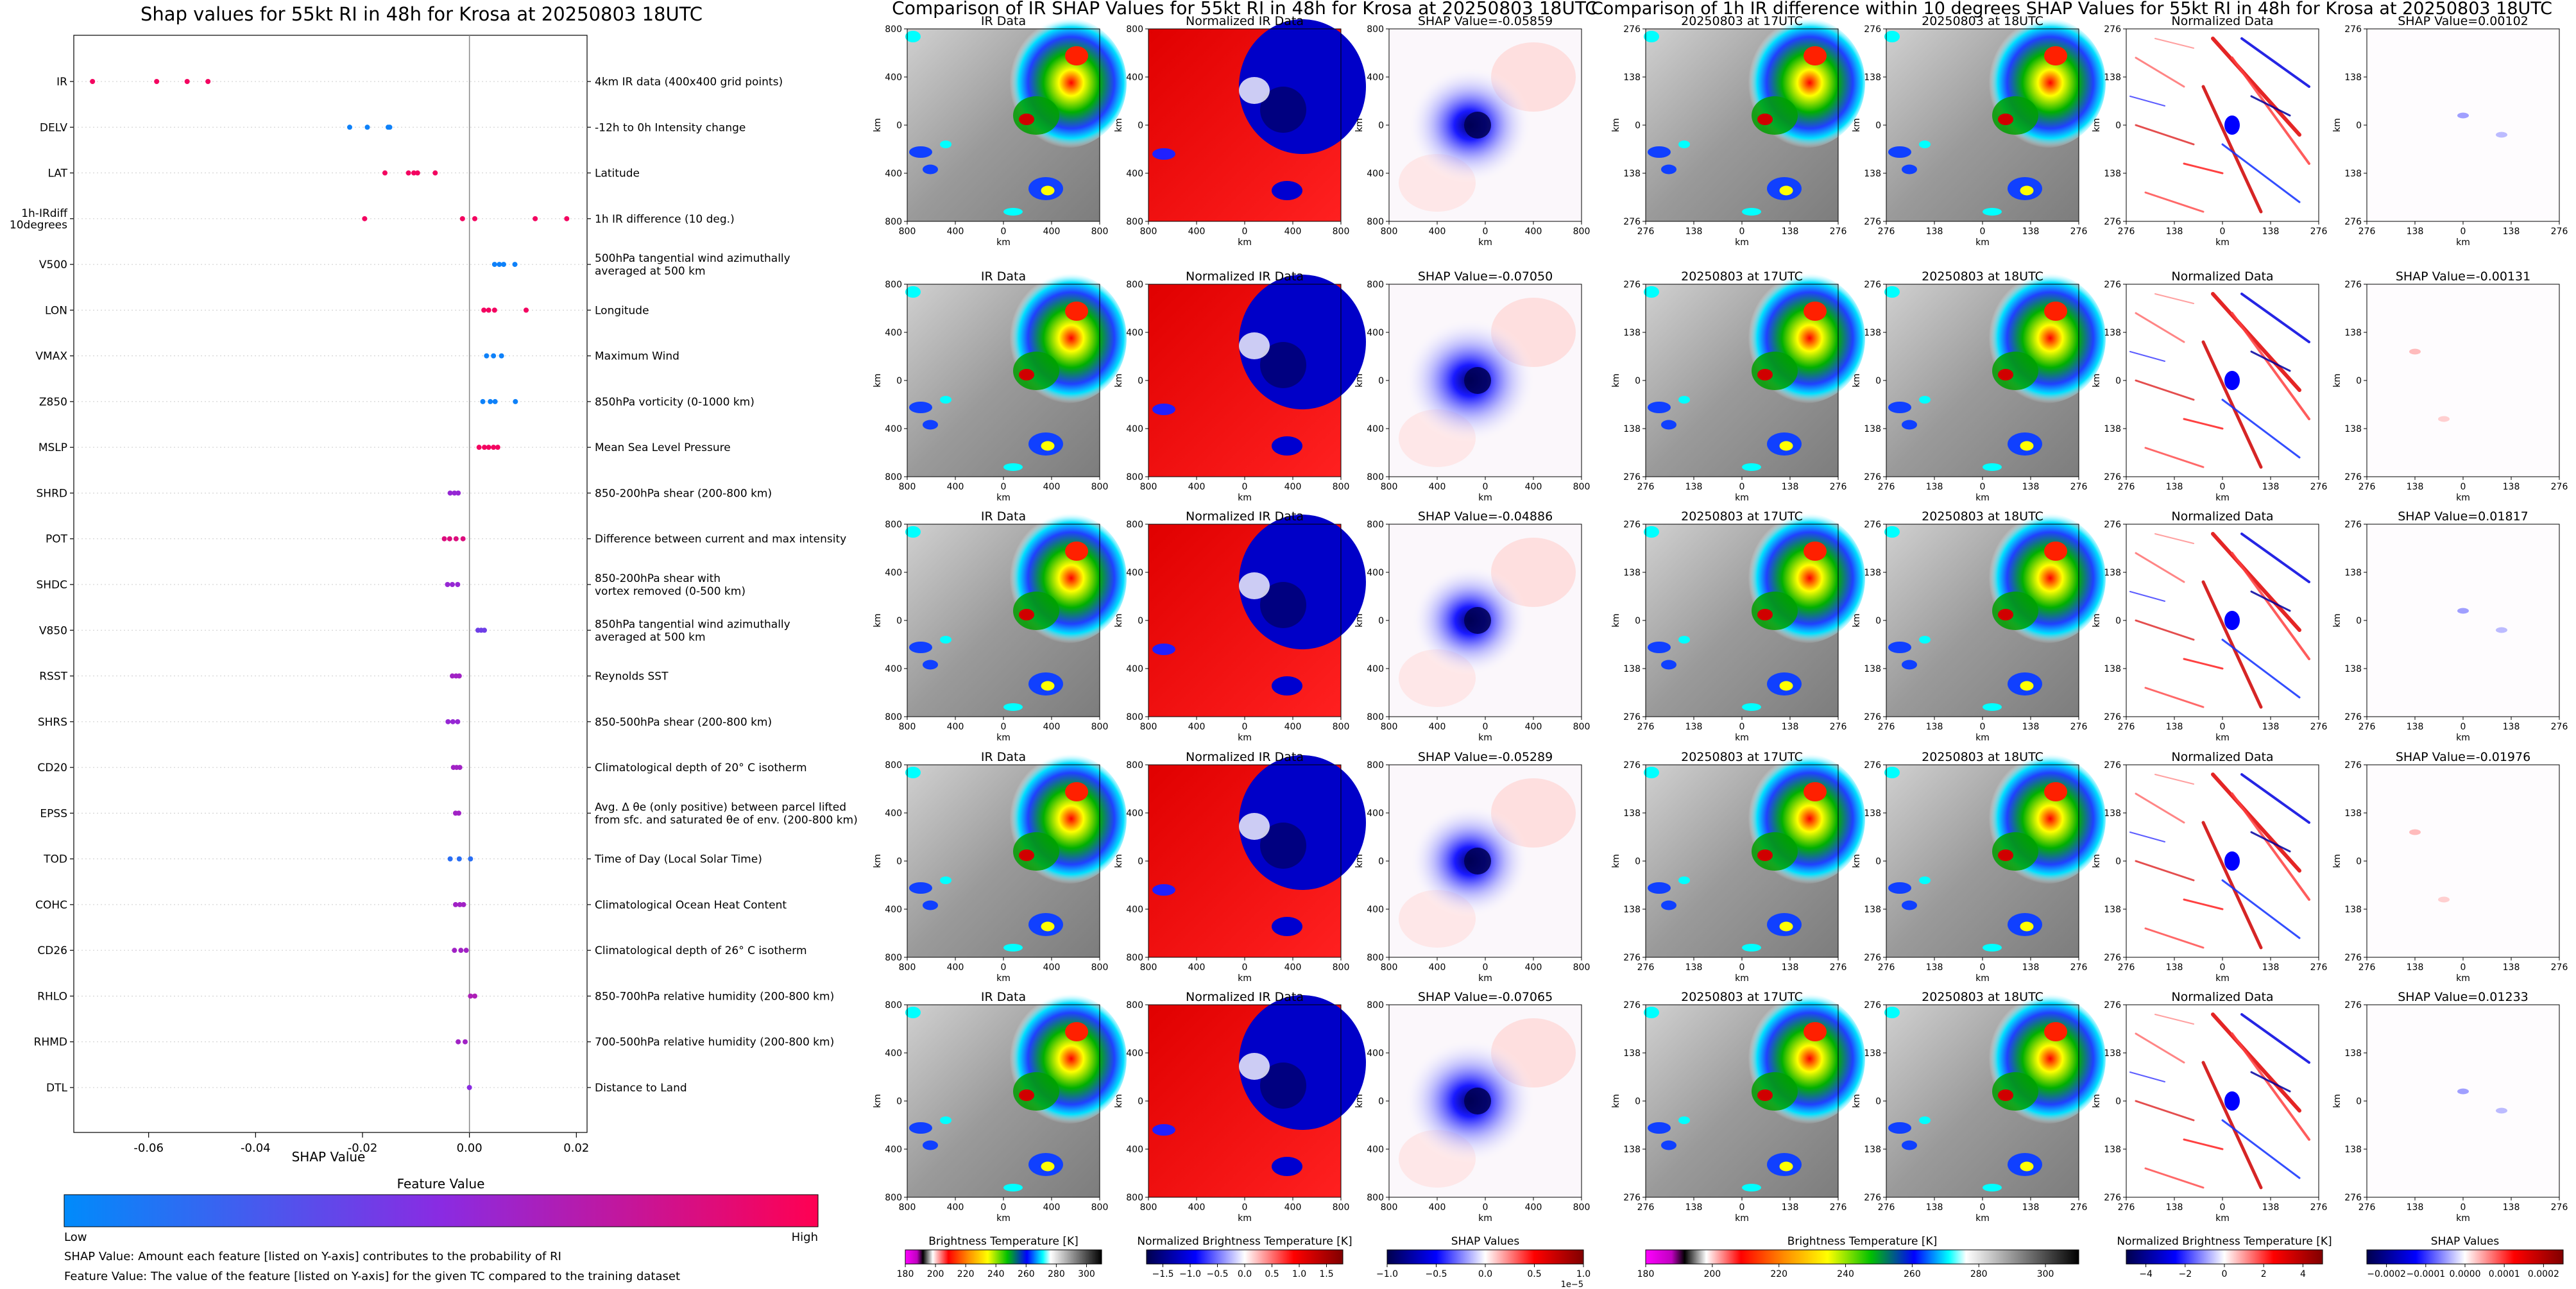 The width and height of the screenshot is (2576, 1289). I want to click on panel-title-shap-value: SHAP Value=-0.05289, so click(1485, 757).